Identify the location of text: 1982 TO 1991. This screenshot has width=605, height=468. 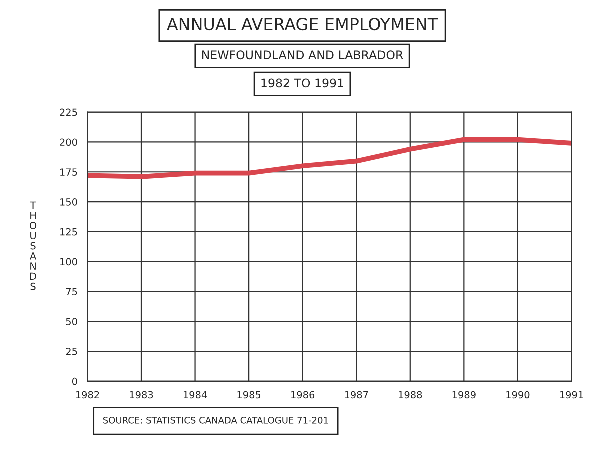
(303, 83).